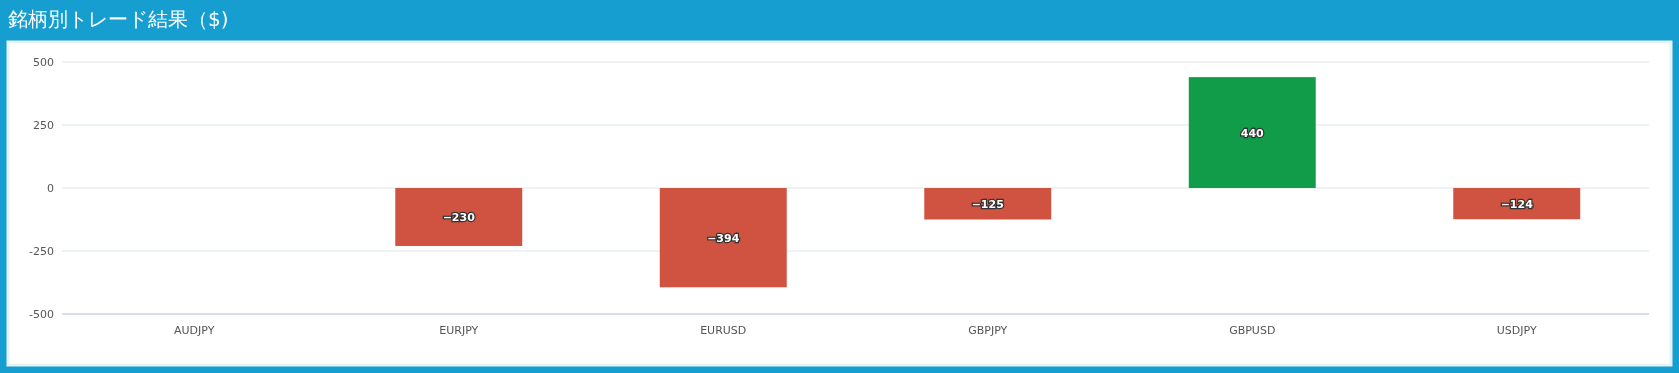  What do you see at coordinates (988, 330) in the screenshot?
I see `x-tick-label: GBPJPY` at bounding box center [988, 330].